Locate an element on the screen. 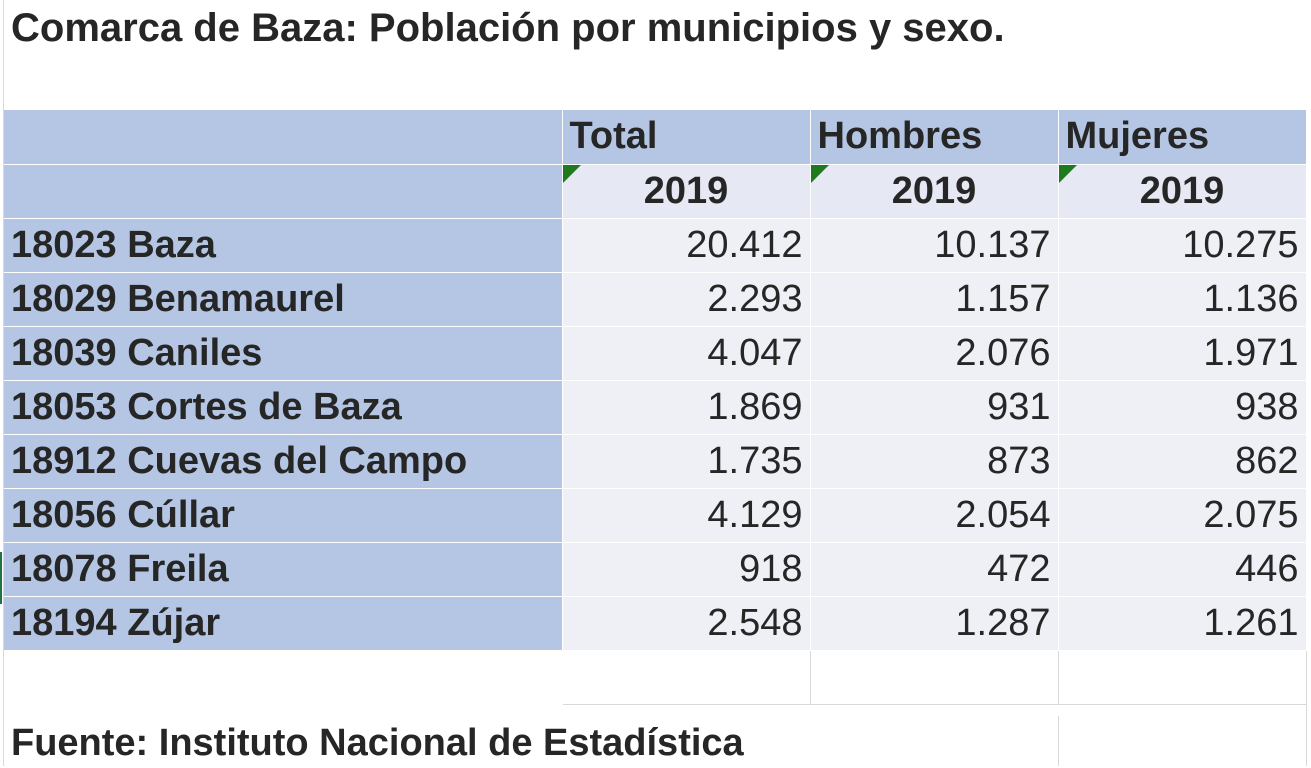  municipio-cell: 18023 Baza is located at coordinates (283, 245).